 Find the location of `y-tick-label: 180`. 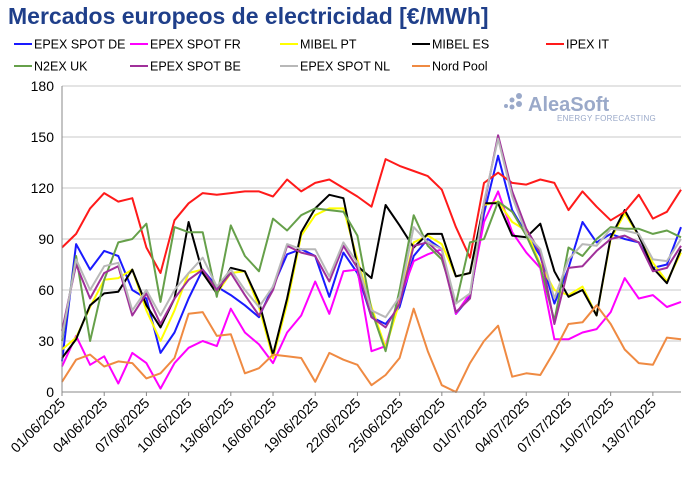

y-tick-label: 180 is located at coordinates (43, 86).